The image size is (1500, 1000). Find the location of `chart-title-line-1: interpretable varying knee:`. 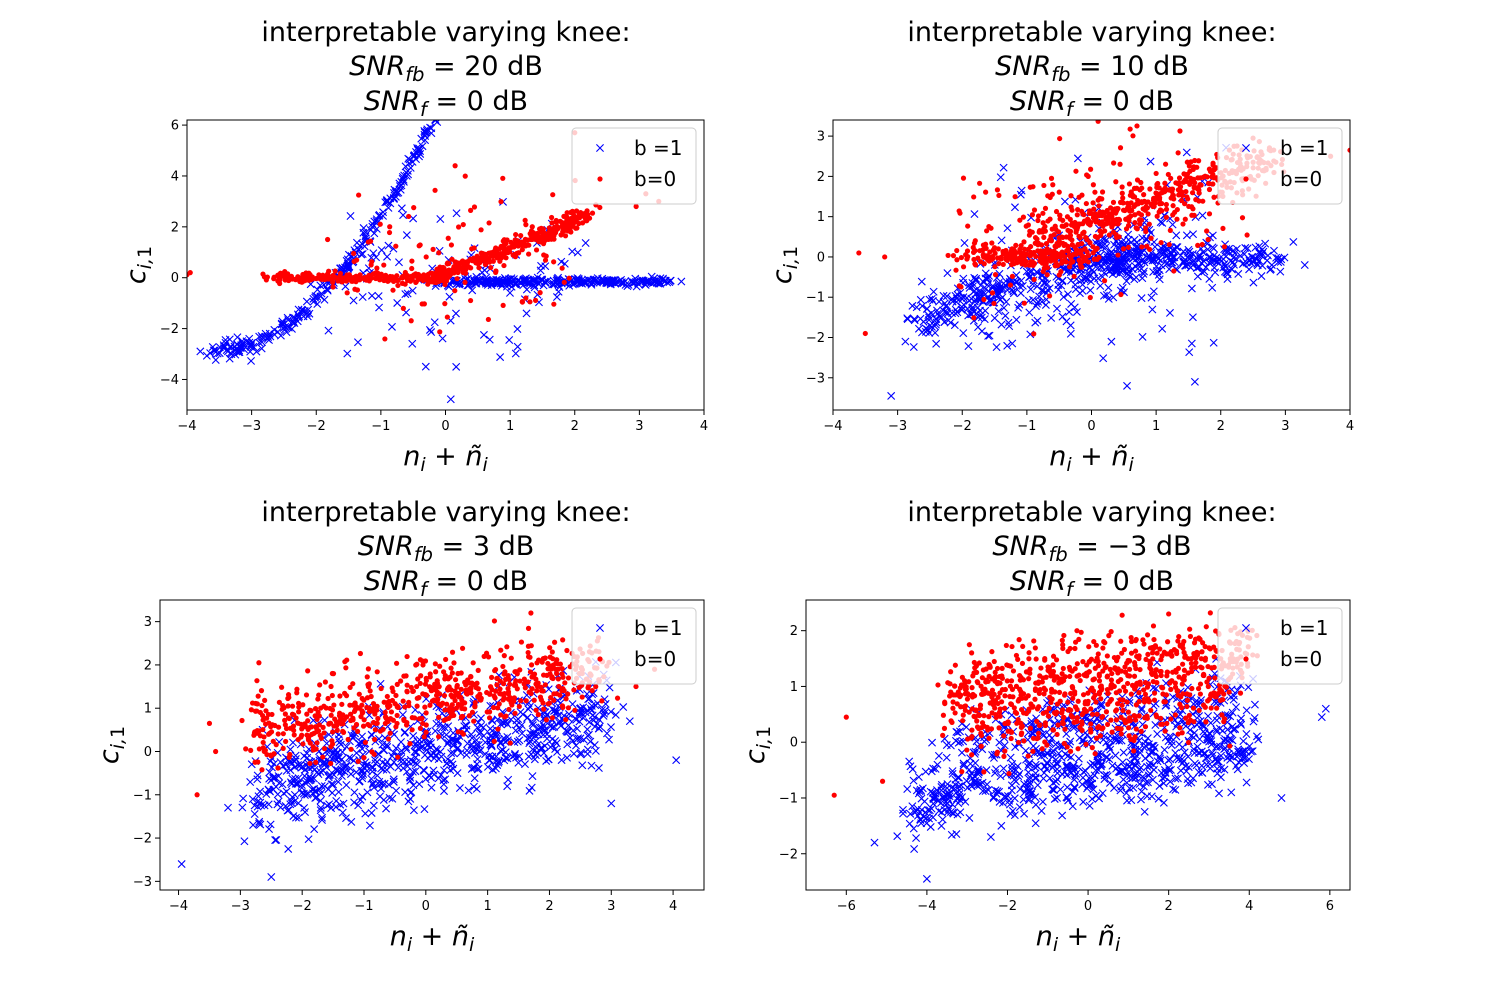

chart-title-line-1: interpretable varying knee: is located at coordinates (445, 512).